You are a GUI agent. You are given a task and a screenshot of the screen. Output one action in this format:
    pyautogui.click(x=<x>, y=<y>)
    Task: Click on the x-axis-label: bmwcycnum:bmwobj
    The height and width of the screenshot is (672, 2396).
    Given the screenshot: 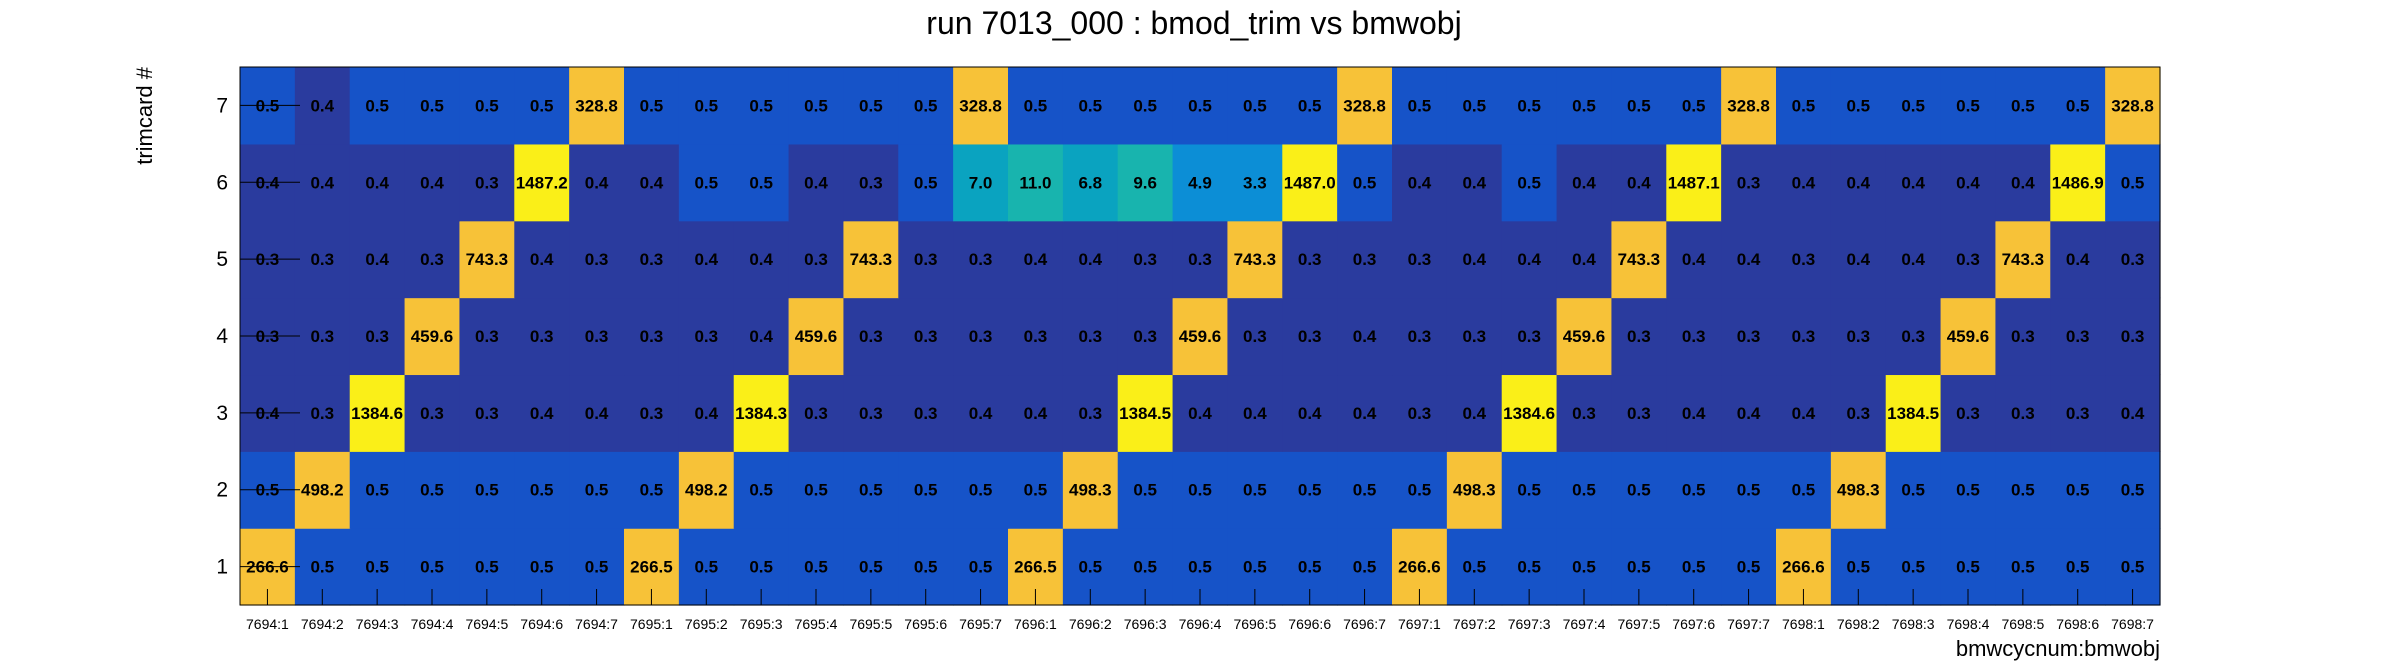 What is the action you would take?
    pyautogui.click(x=2058, y=648)
    